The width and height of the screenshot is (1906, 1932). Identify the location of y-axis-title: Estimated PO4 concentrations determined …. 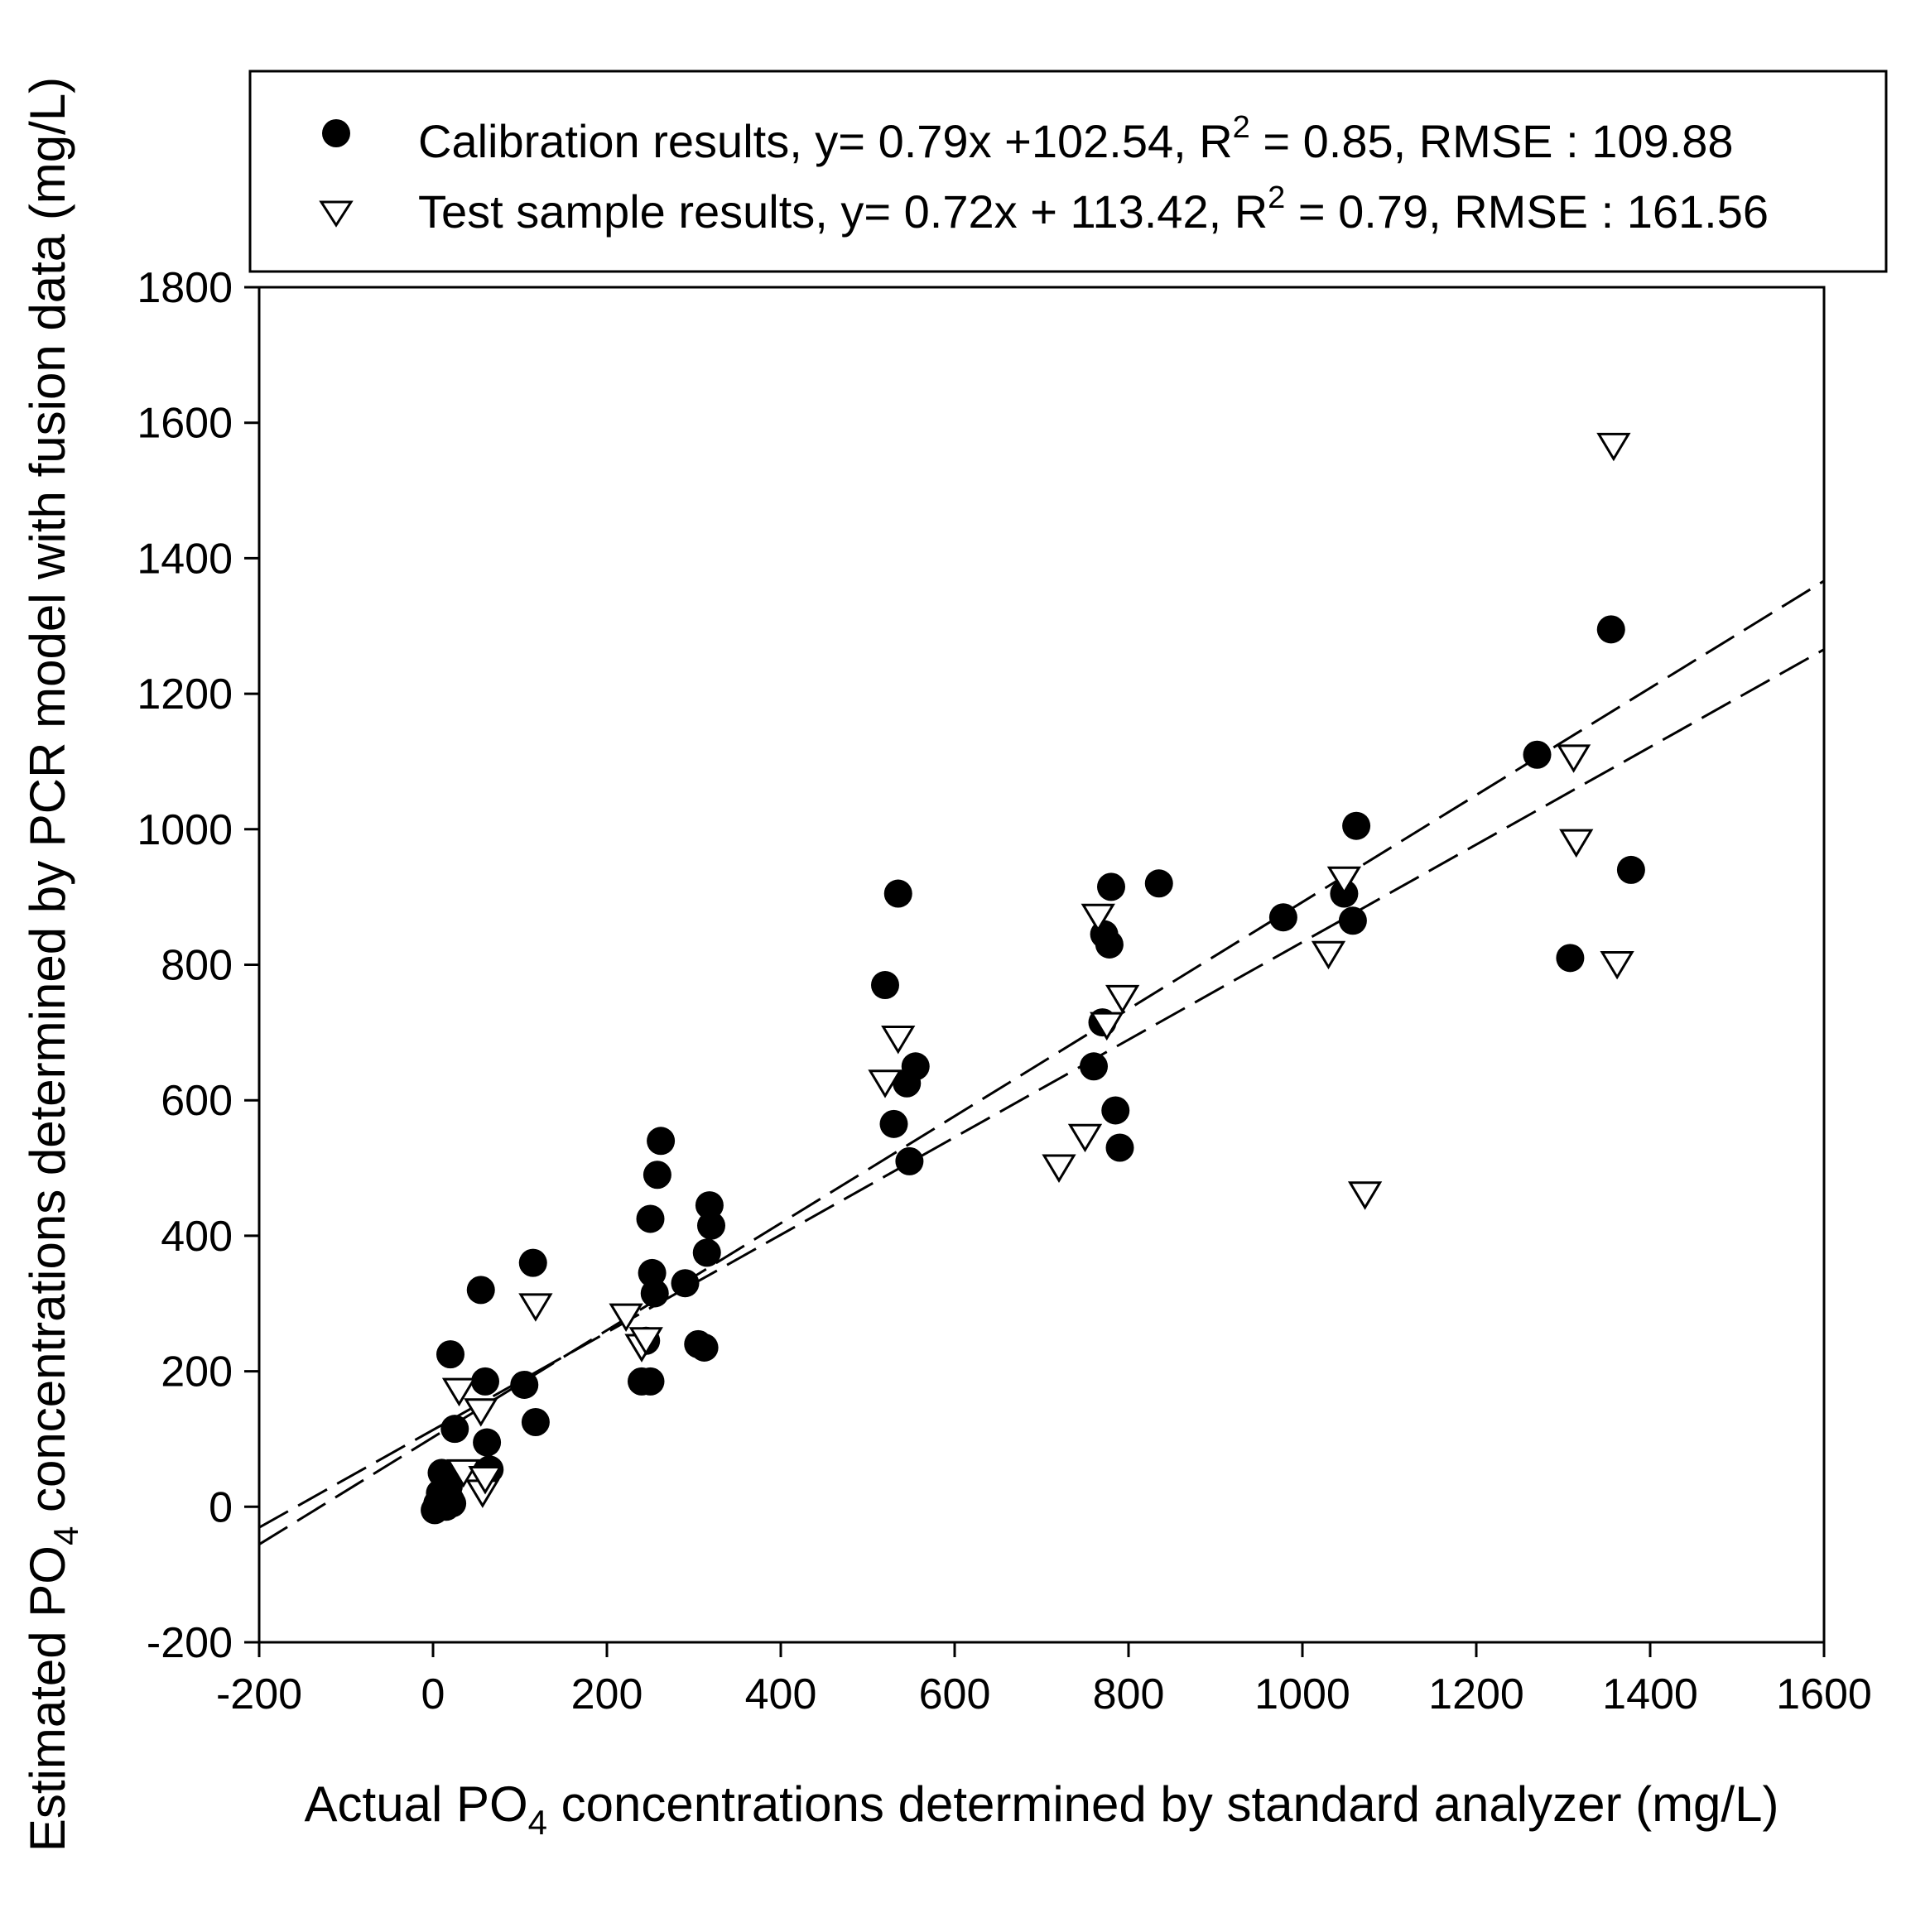
(53, 964).